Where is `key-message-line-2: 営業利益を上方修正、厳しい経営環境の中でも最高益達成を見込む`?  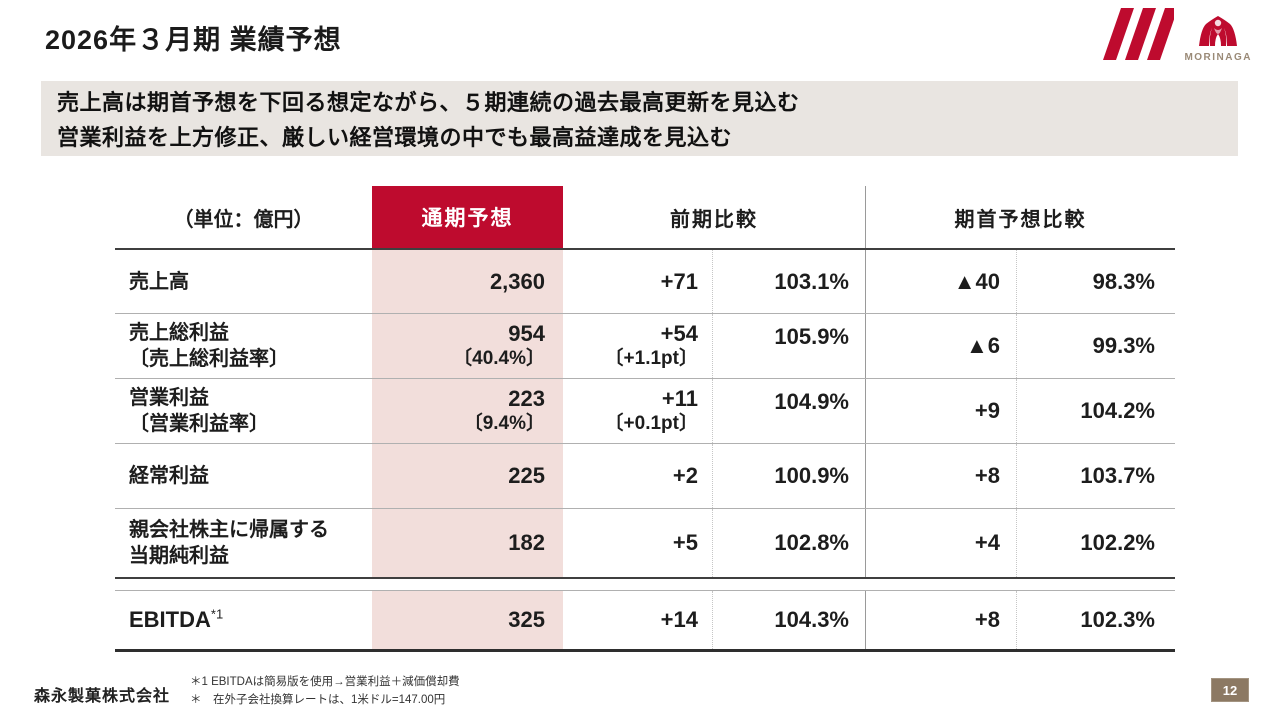 key-message-line-2: 営業利益を上方修正、厳しい経営環境の中でも最高益達成を見込む is located at coordinates (395, 137).